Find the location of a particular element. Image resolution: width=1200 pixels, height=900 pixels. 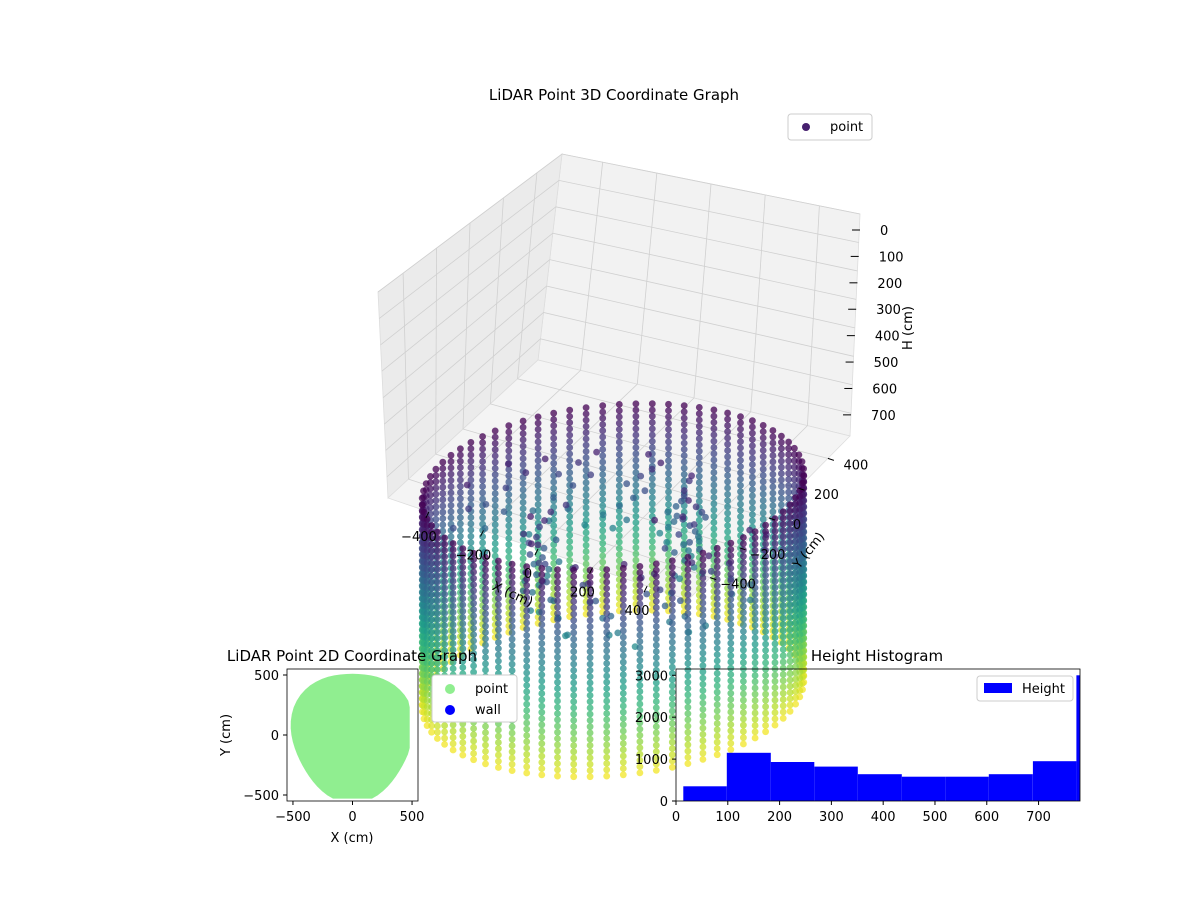

chart-3d-title: LiDAR Point 3D Coordinate Graph is located at coordinates (614, 95).